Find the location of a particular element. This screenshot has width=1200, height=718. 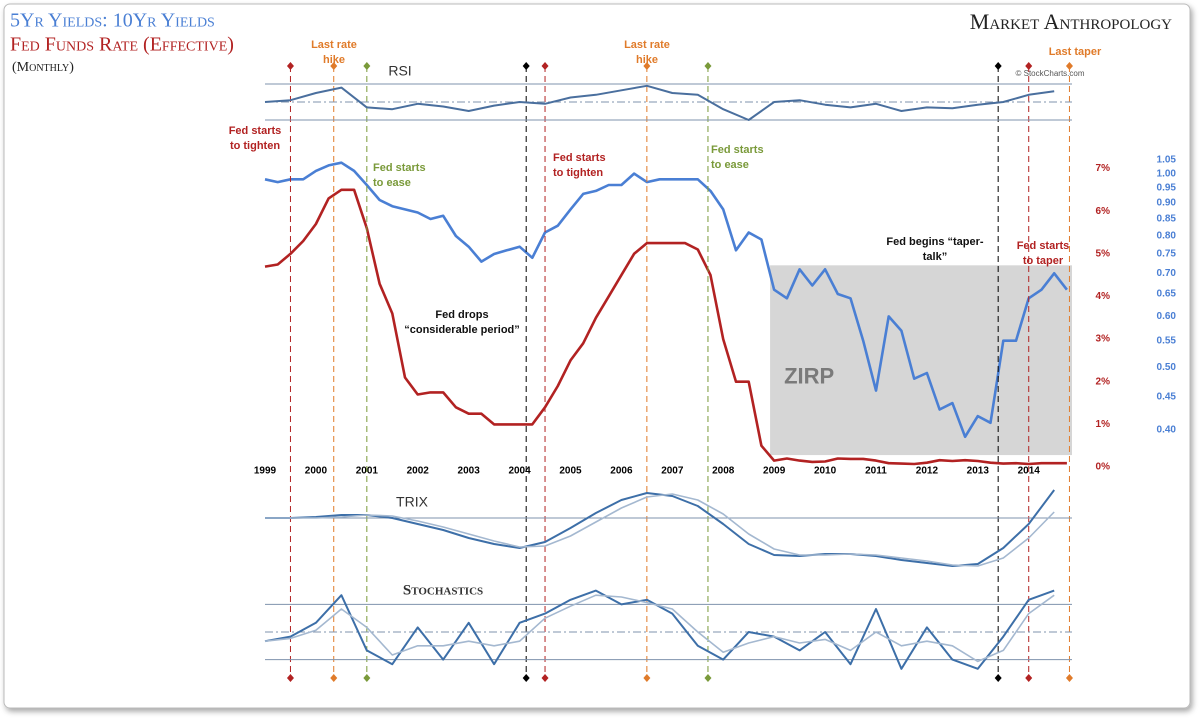

x-tick-label: 2006 is located at coordinates (621, 471).